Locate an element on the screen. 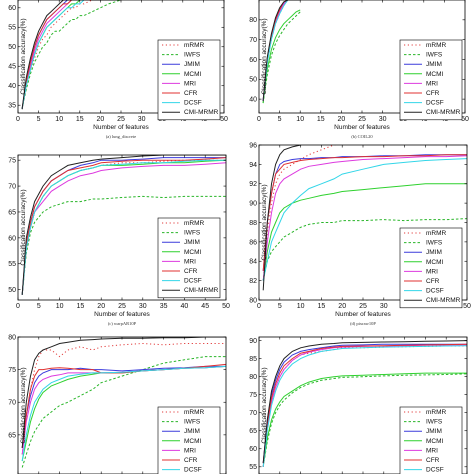 The height and width of the screenshot is (474, 474). y-tick-label: 82 is located at coordinates (253, 281).